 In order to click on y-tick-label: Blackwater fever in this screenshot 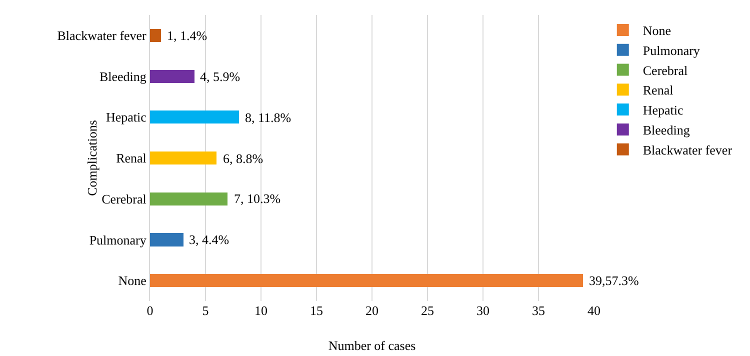, I will do `click(102, 35)`.